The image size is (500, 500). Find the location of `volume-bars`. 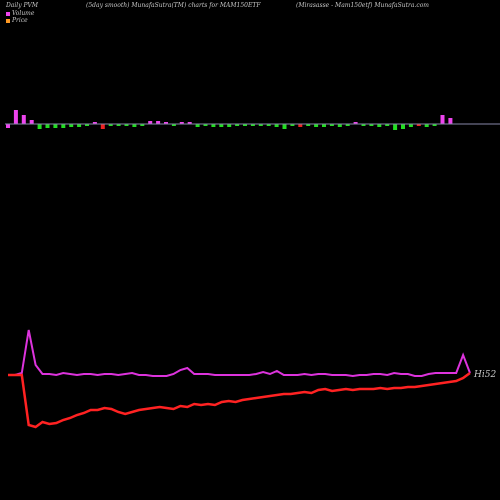

volume-bars is located at coordinates (229, 120).